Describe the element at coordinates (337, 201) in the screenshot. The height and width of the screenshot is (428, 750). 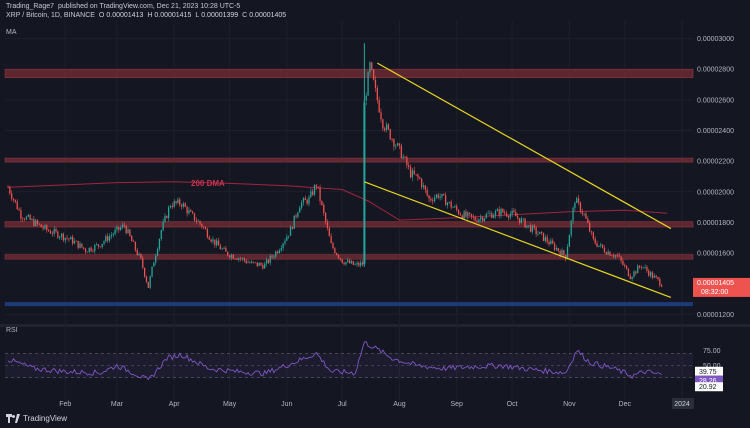
I see `ma-200-line` at that location.